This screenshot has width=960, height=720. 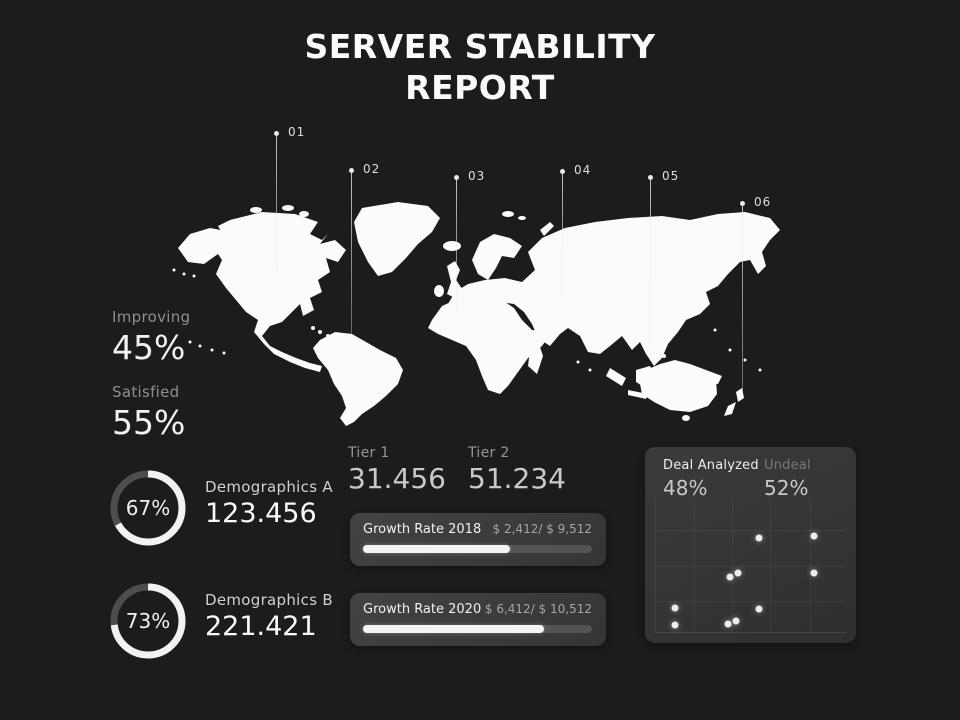 I want to click on donut-percent-label: 67%, so click(x=148, y=508).